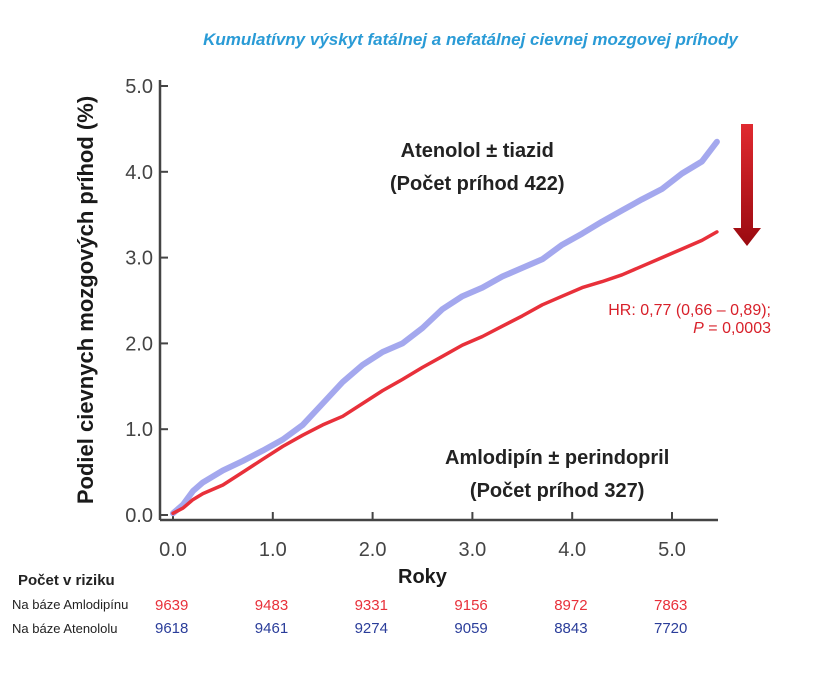 This screenshot has width=821, height=680. I want to click on x-tick-label: 5.0, so click(672, 550).